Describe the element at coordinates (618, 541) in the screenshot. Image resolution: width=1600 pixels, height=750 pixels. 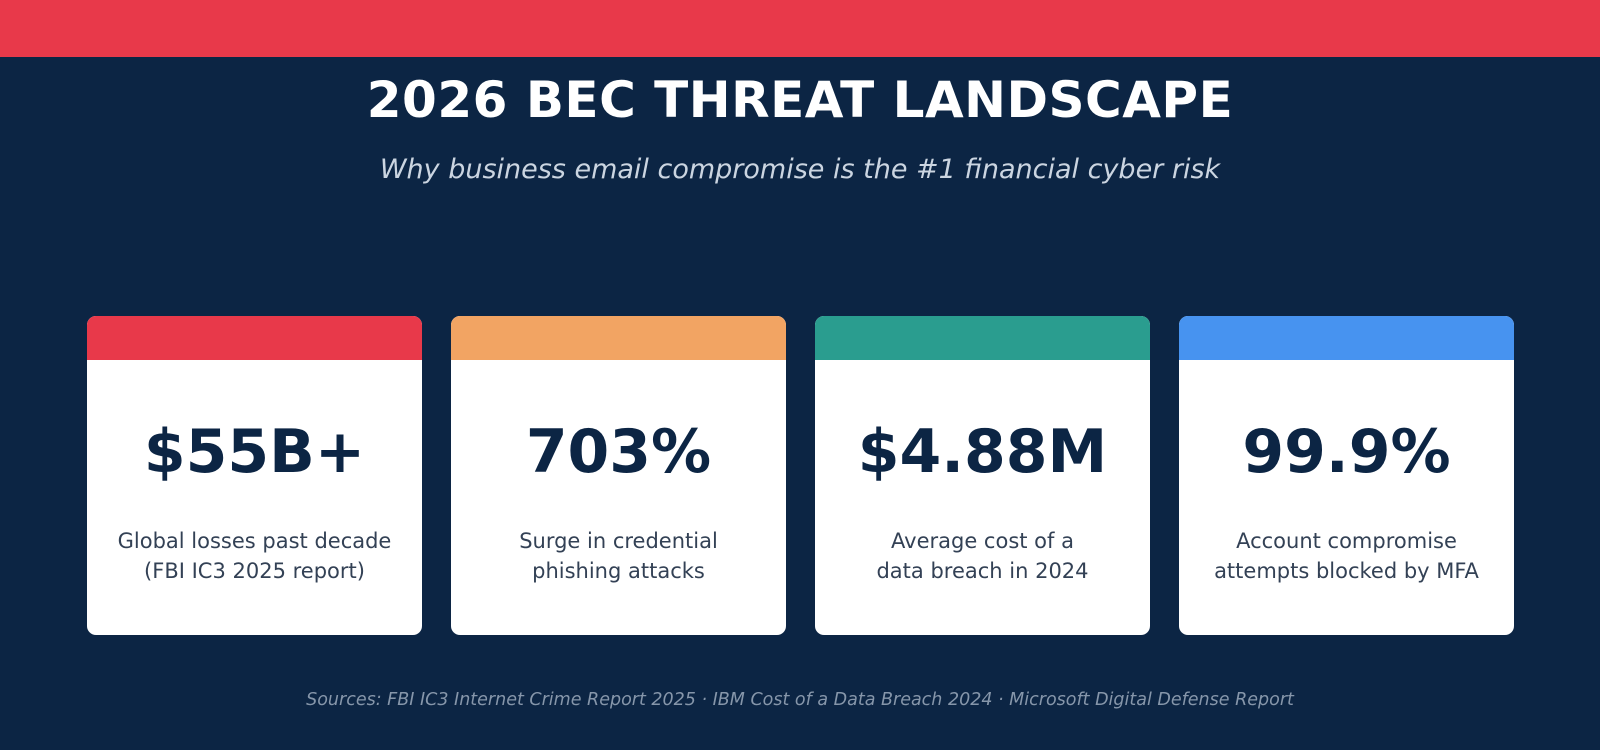
I see `stat-description-line: Surge in credential` at that location.